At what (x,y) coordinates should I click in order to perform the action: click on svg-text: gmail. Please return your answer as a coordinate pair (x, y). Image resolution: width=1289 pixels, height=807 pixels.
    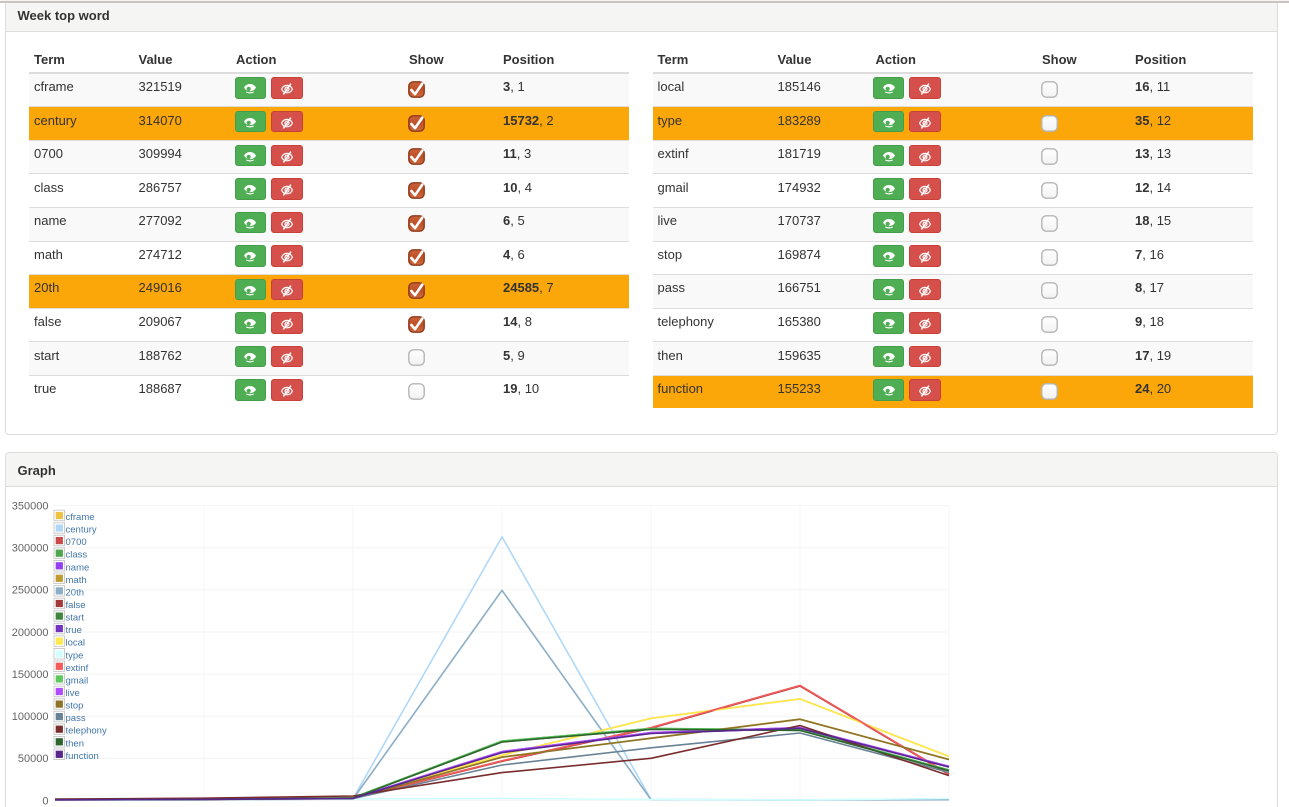
    Looking at the image, I should click on (77, 680).